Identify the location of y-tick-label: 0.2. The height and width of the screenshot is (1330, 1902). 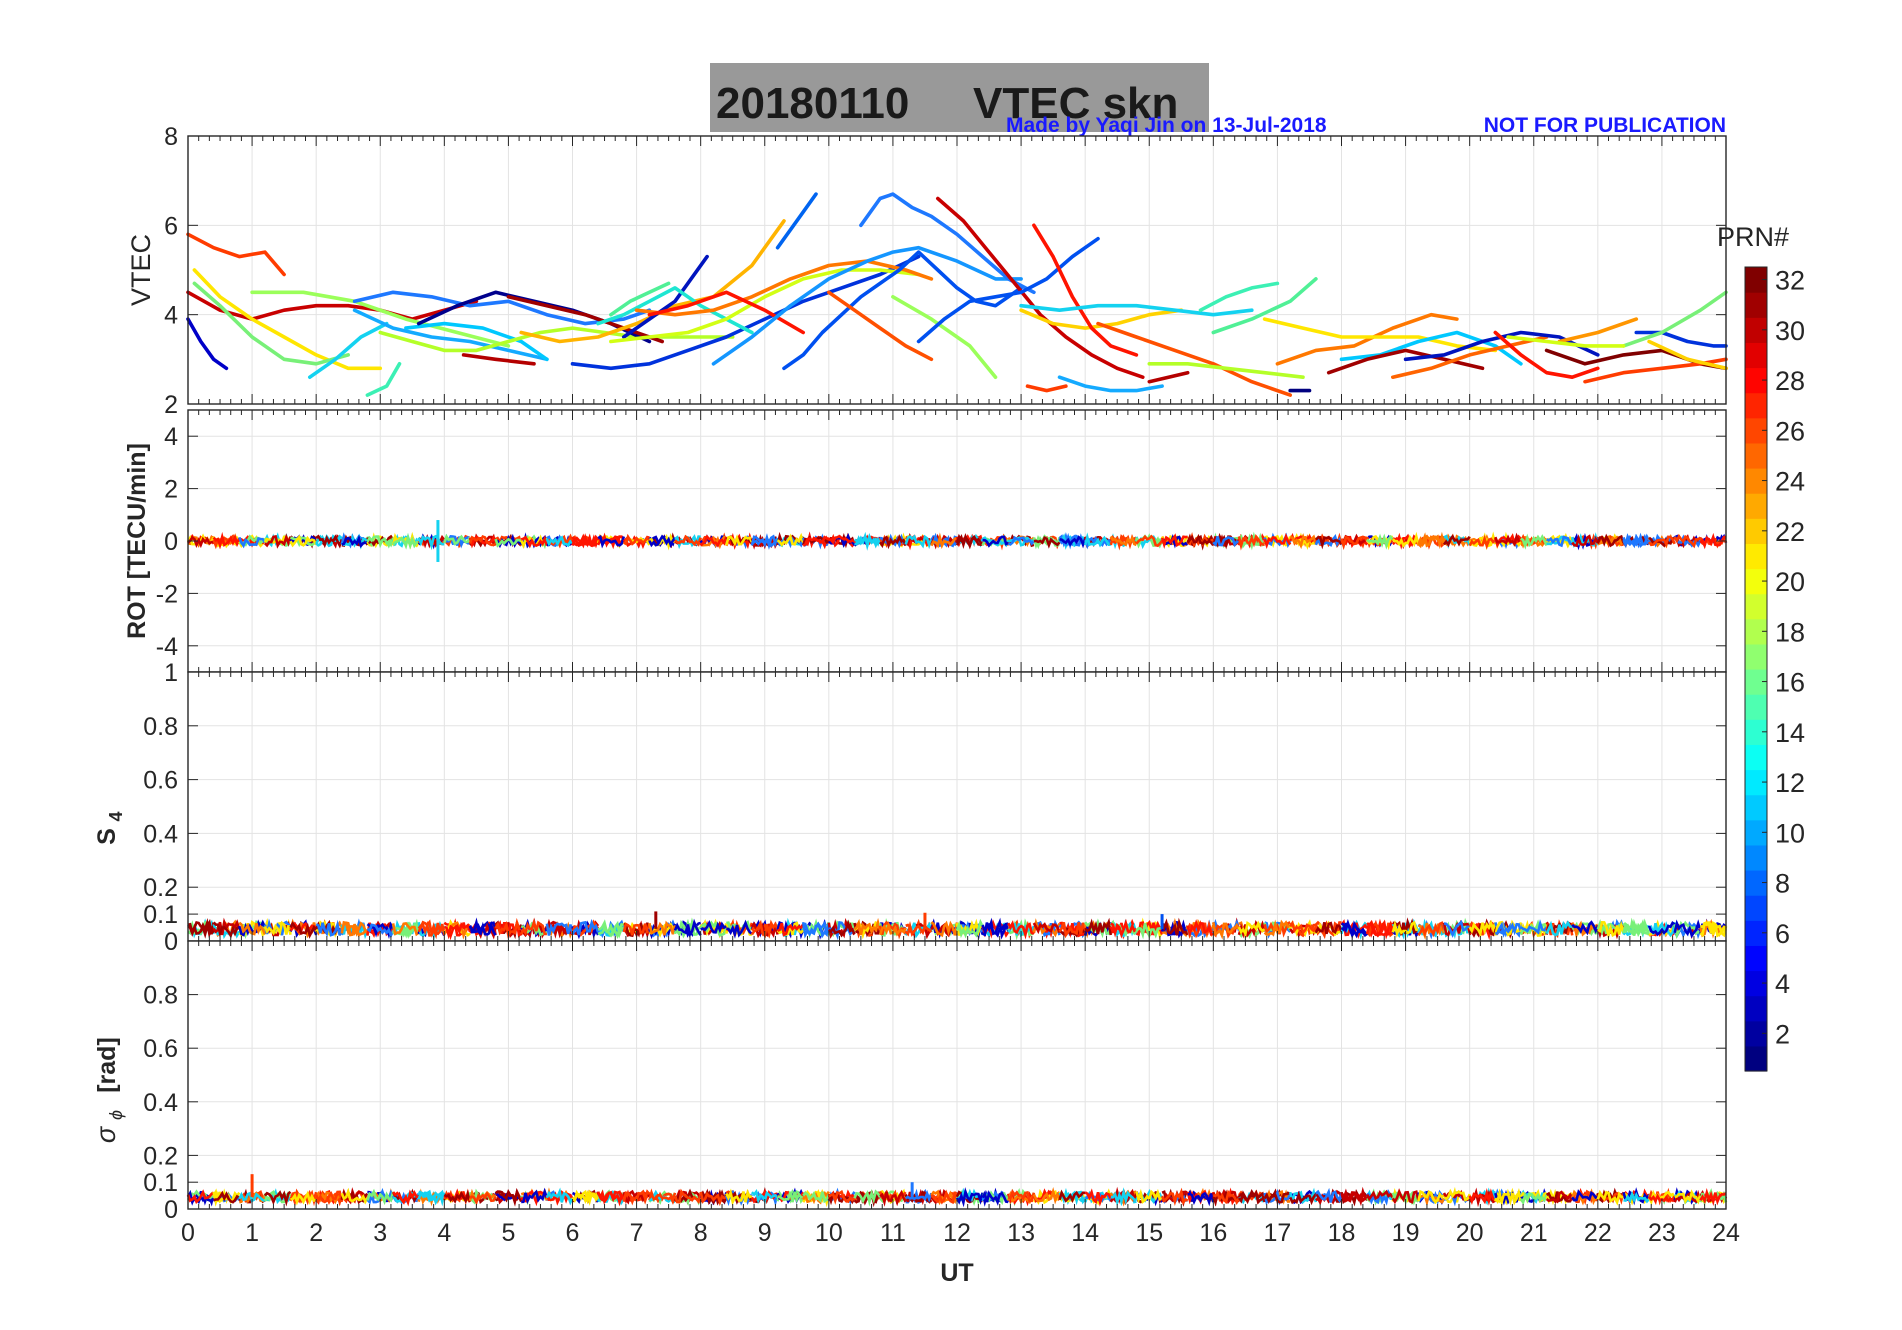
(160, 888).